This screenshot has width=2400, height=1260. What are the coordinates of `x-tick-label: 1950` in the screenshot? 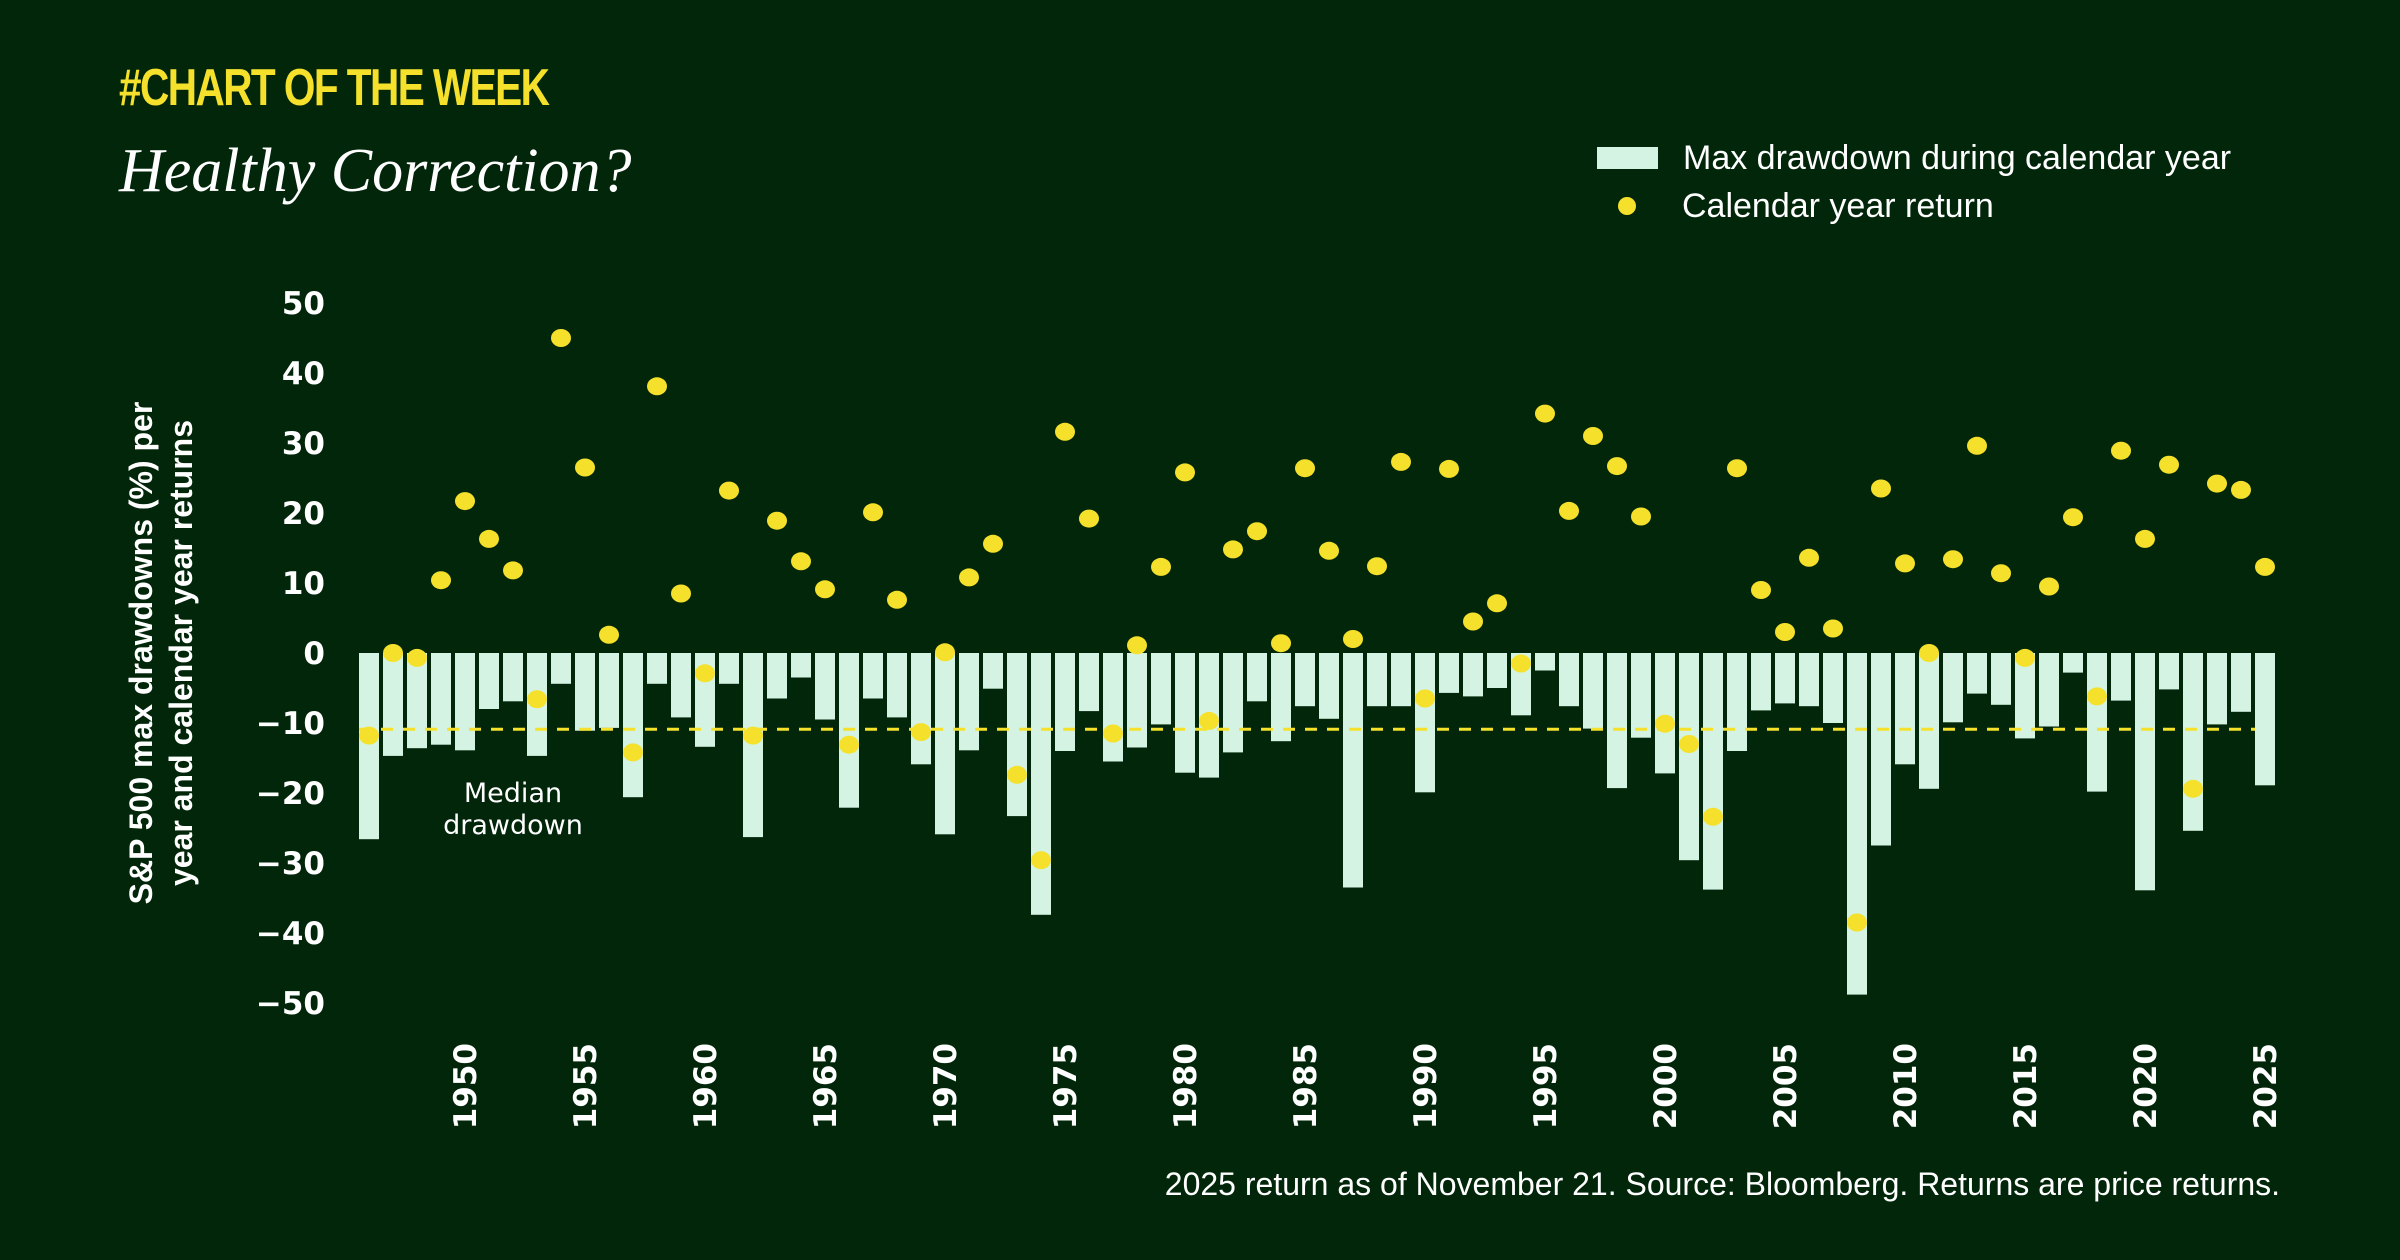 It's located at (466, 1086).